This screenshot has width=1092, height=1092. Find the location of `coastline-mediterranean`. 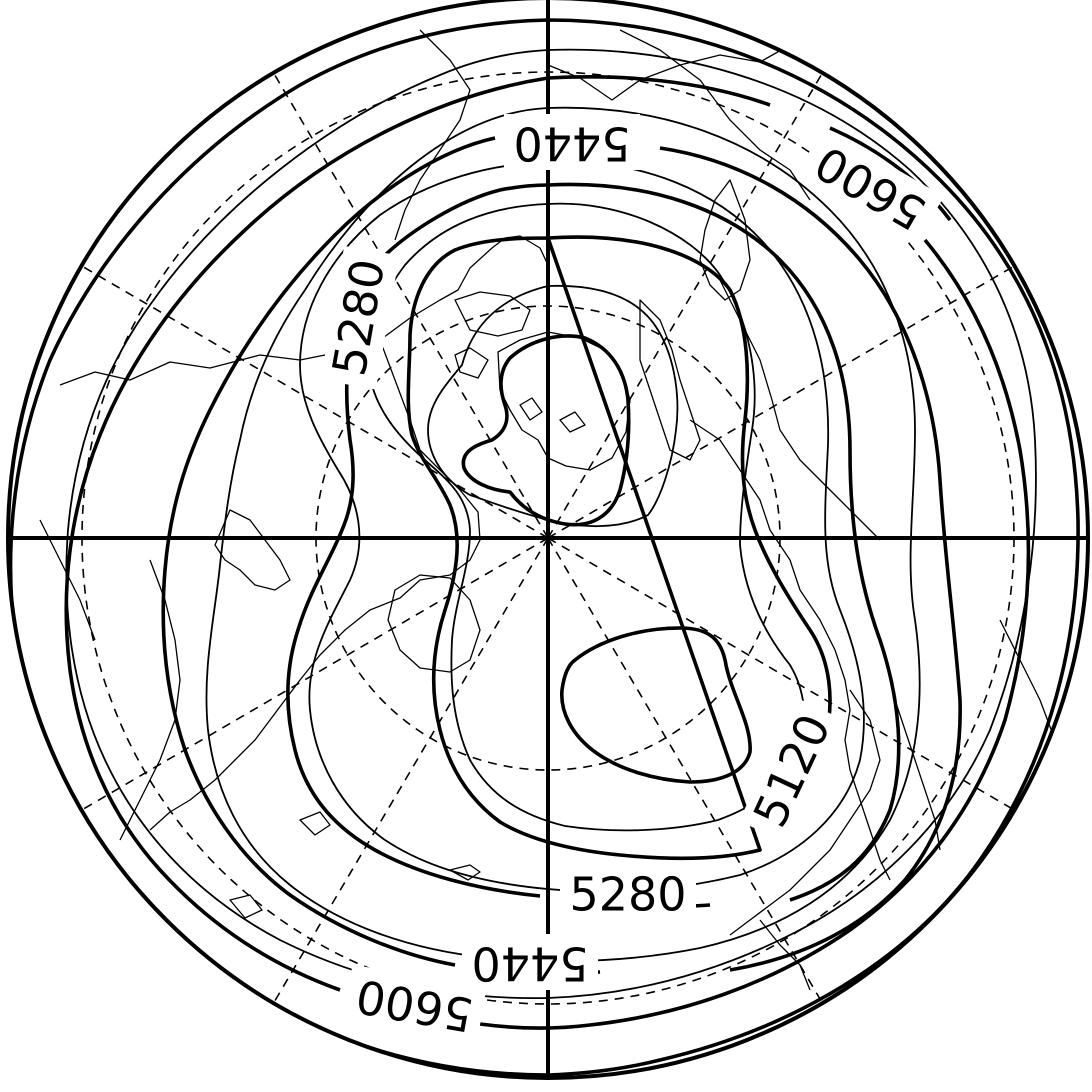

coastline-mediterranean is located at coordinates (725, 240).